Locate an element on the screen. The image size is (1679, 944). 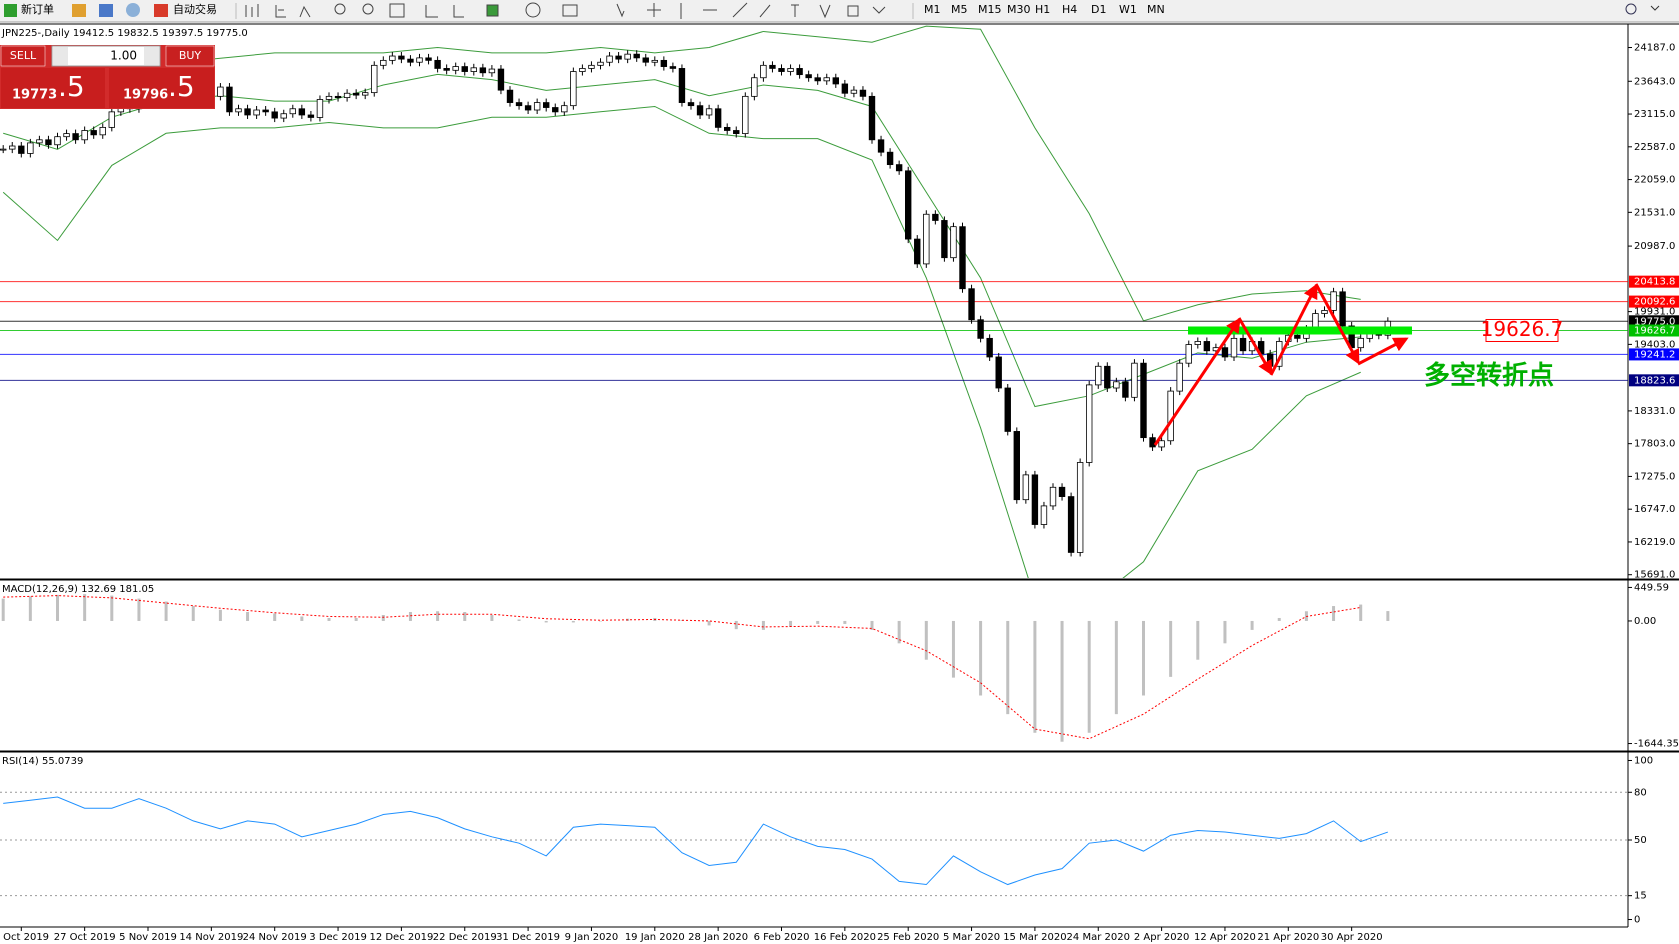
toolbar-bg is located at coordinates (839, 11).